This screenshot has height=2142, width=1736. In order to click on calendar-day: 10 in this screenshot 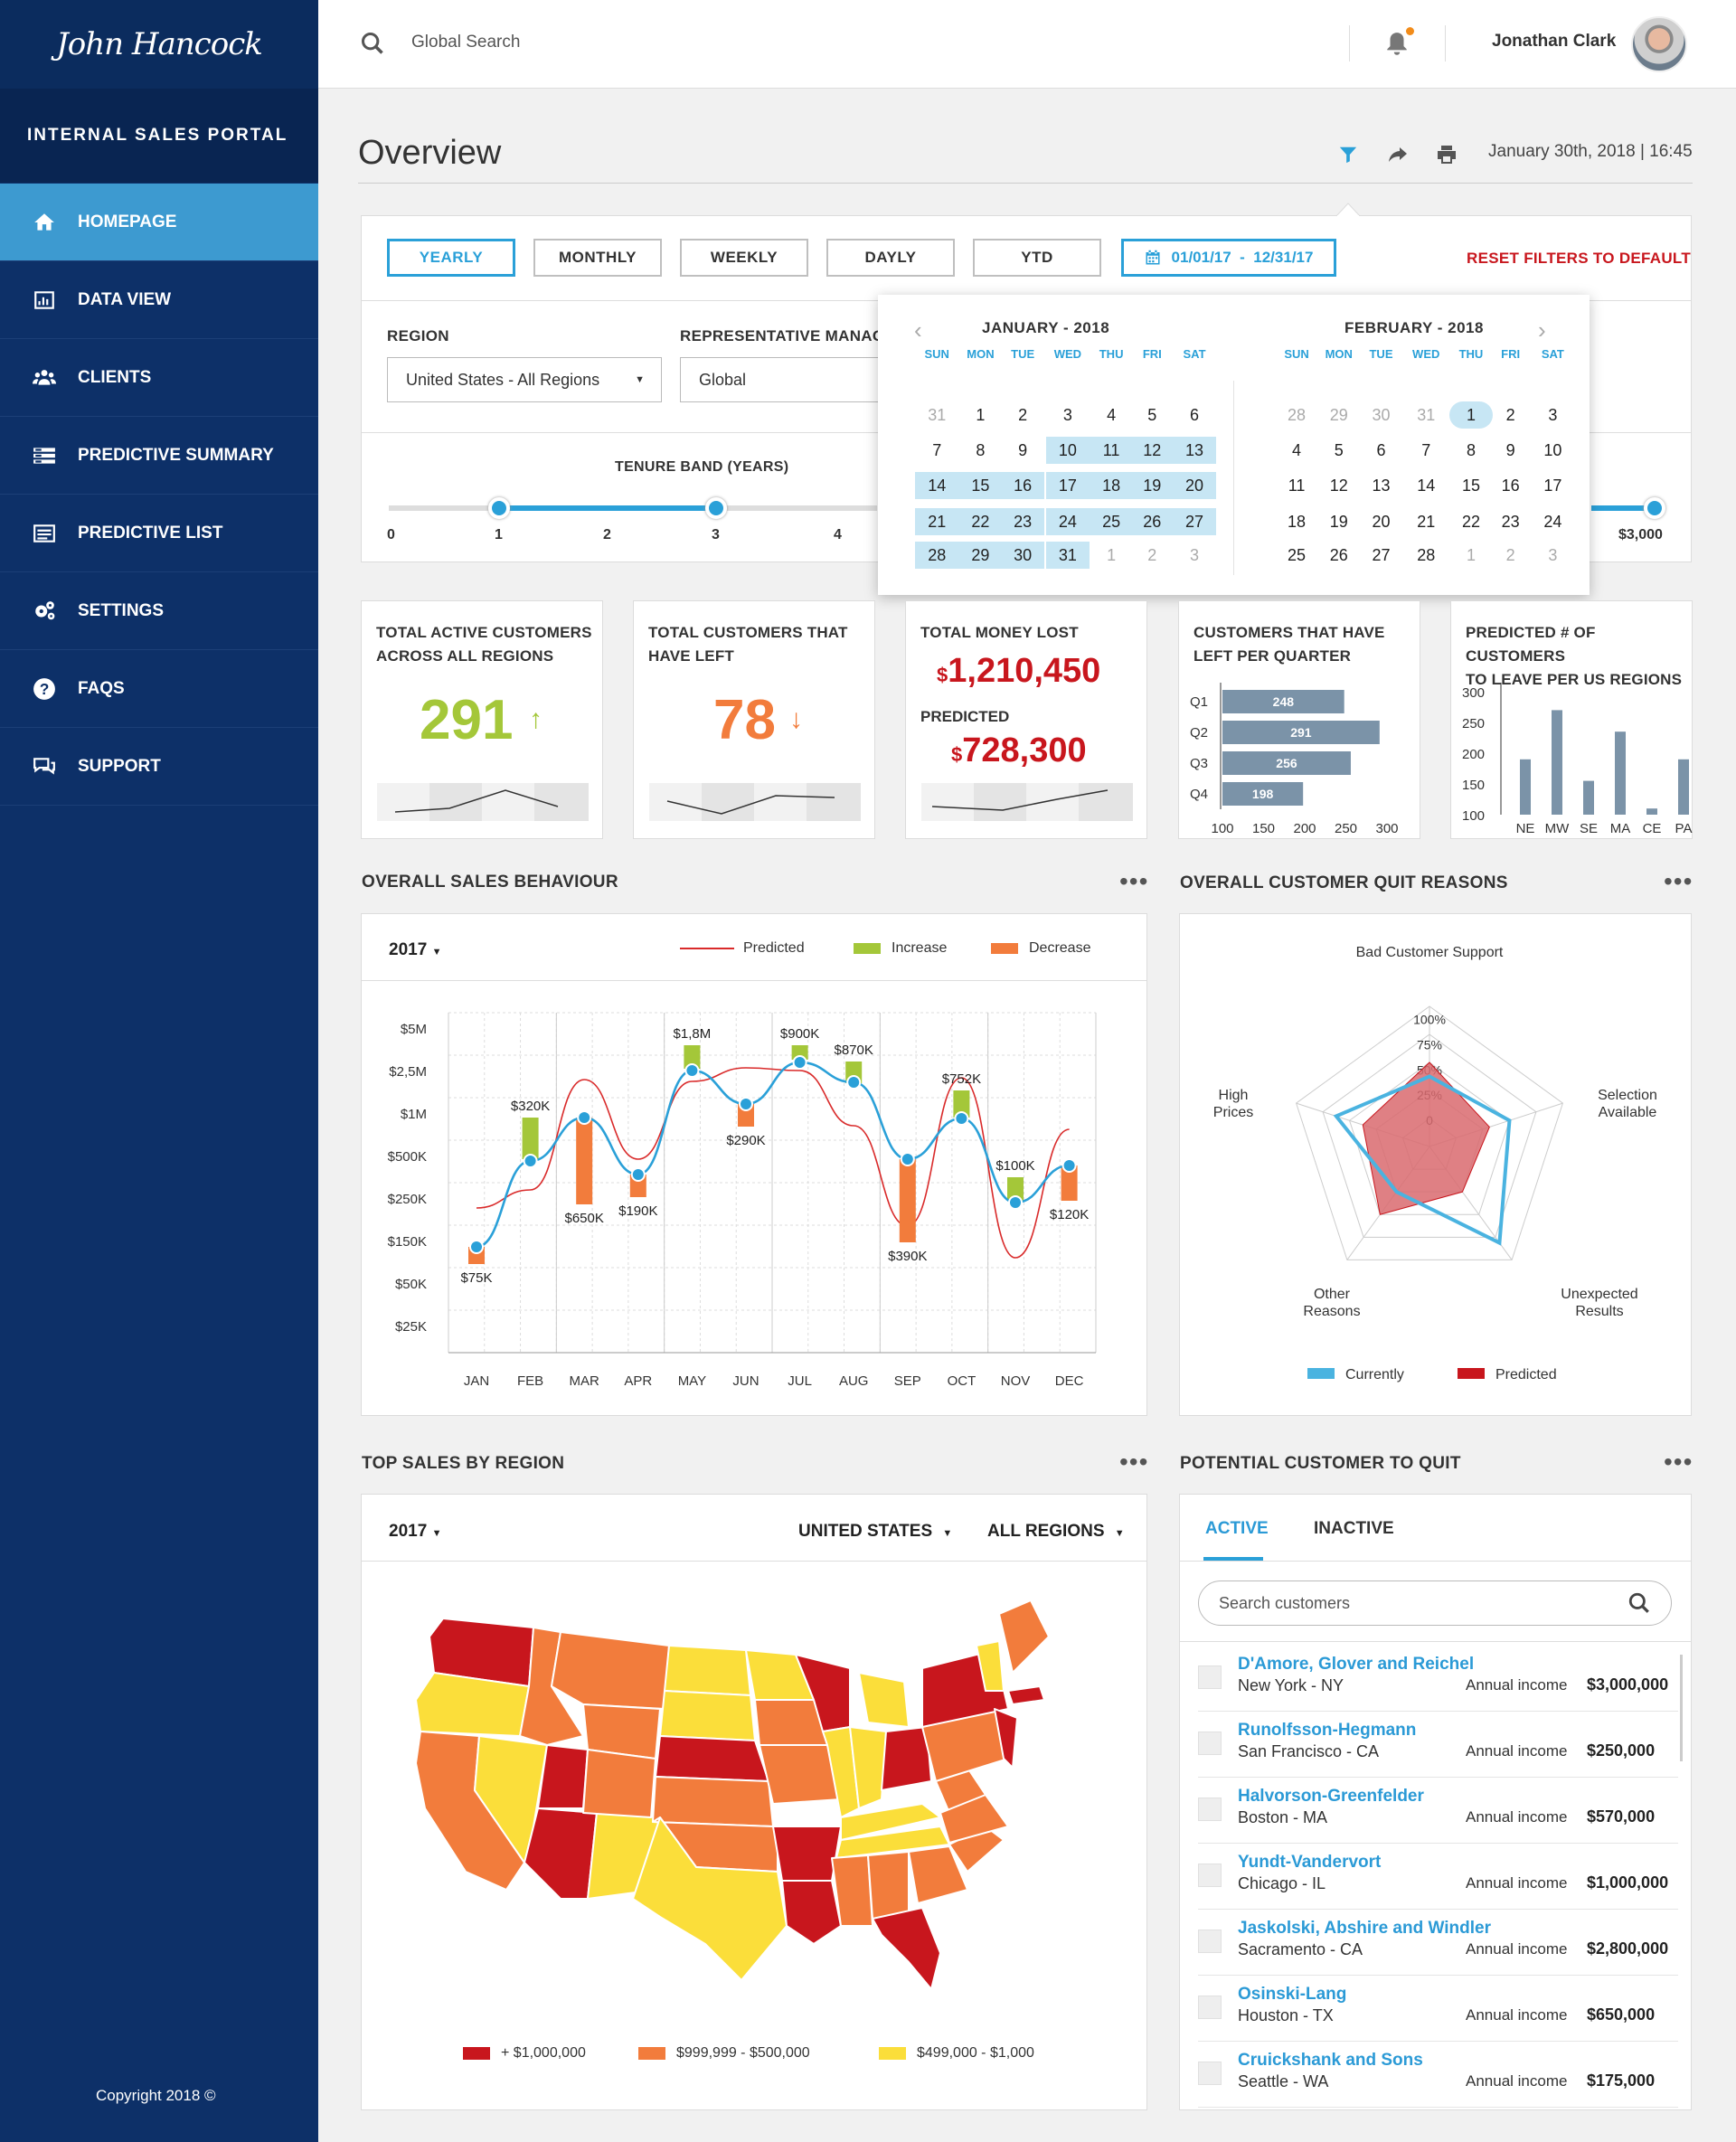, I will do `click(1067, 451)`.